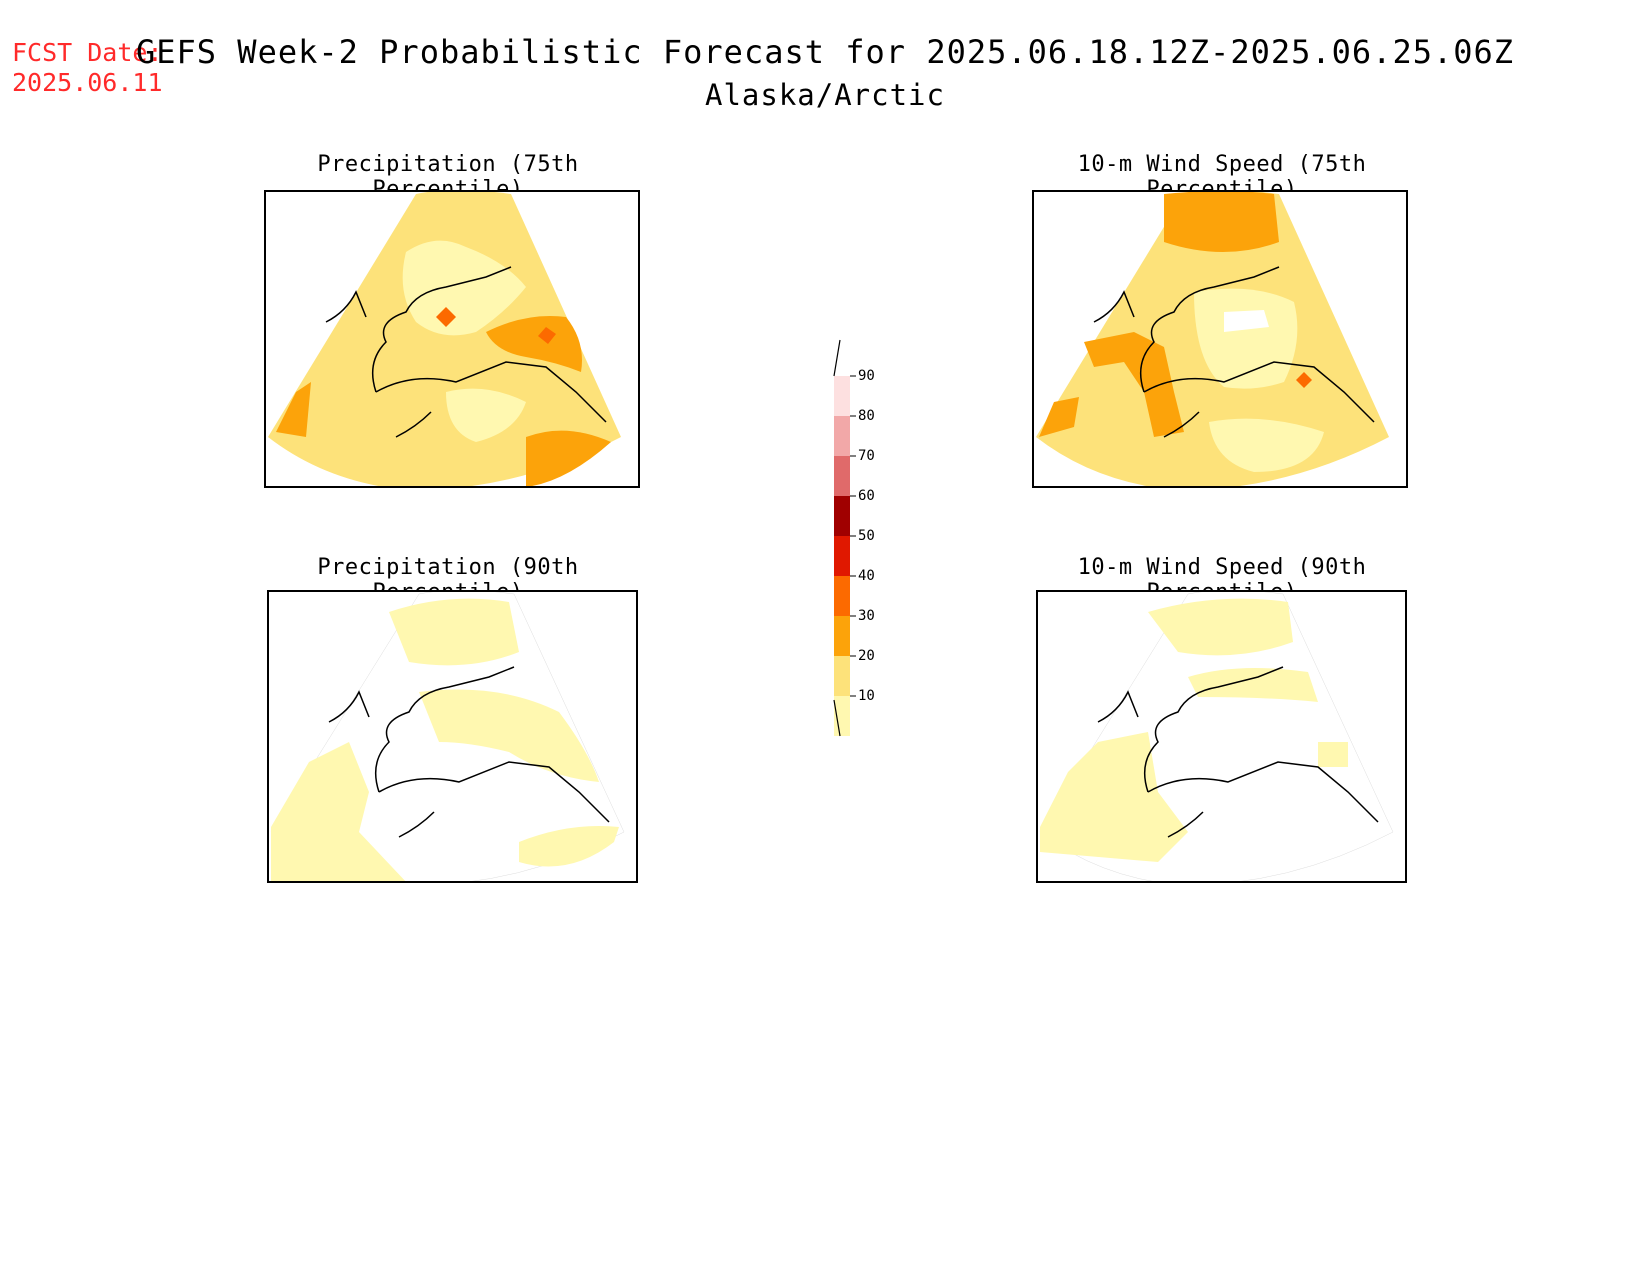 This screenshot has width=1650, height=1275. I want to click on legend-tick-label: 20, so click(866, 656).